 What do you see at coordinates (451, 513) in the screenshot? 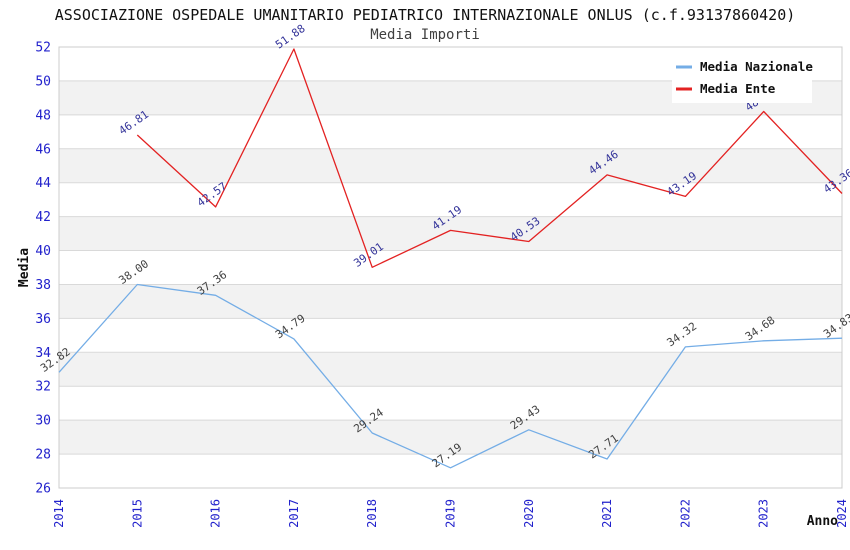
I see `x-tick-label: 2019` at bounding box center [451, 513].